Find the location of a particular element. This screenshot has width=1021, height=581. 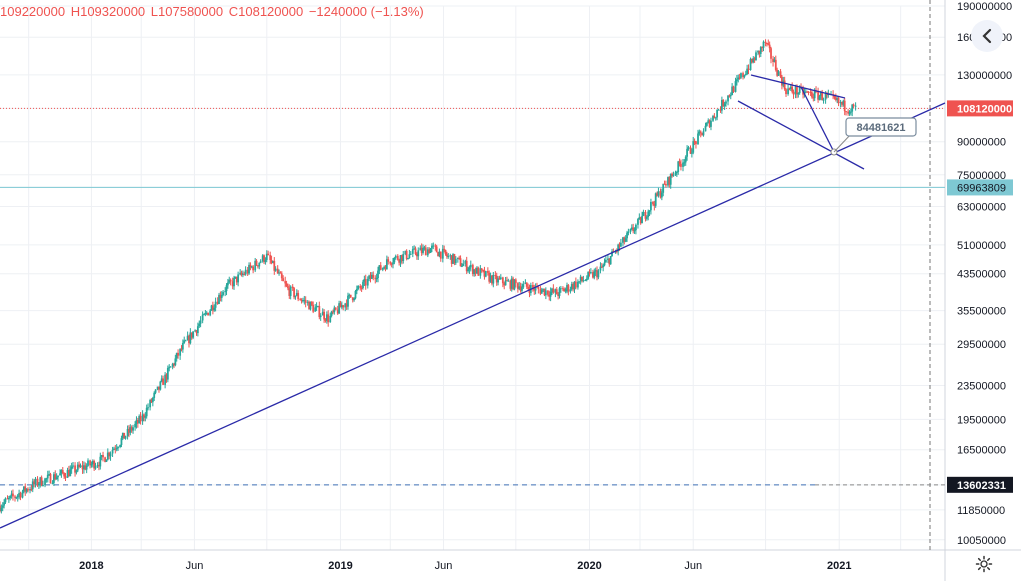

ohlc-low: L107580000 is located at coordinates (187, 11).